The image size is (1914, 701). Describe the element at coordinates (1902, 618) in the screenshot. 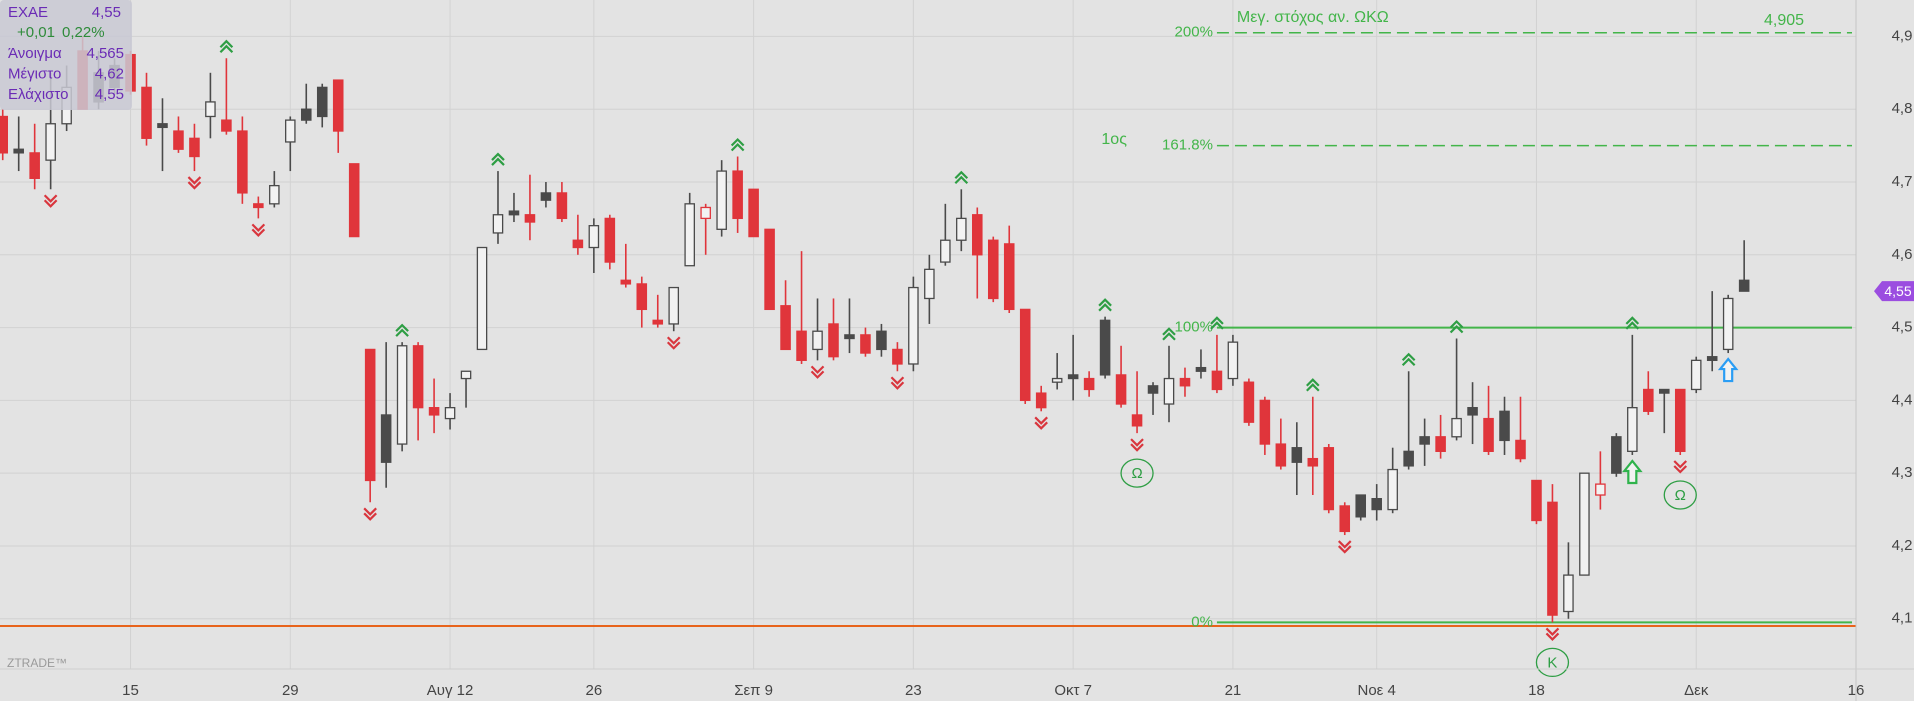

I see `y-tick-label: 4,1` at that location.